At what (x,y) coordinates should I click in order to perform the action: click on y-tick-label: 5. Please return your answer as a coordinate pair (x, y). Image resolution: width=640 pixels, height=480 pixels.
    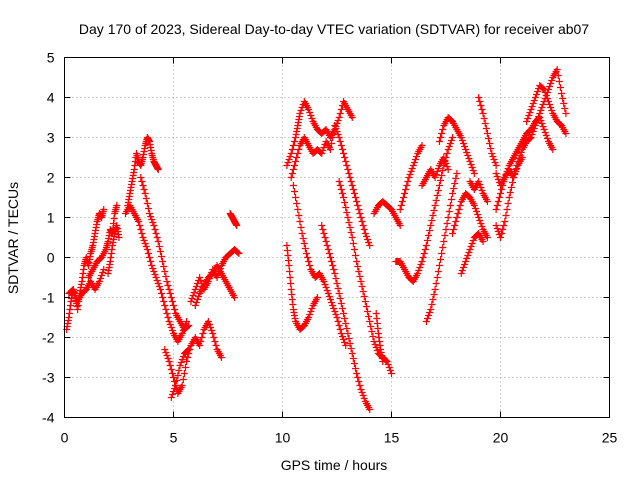
    Looking at the image, I should click on (51, 58).